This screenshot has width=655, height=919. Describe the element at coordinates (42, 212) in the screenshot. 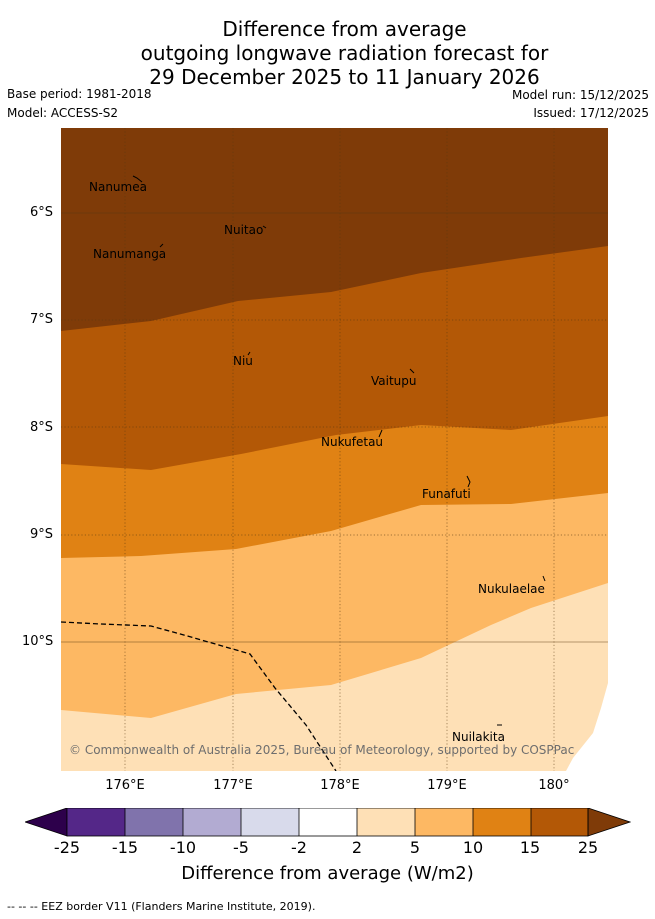

I see `lat-label-6s: 6°S` at that location.